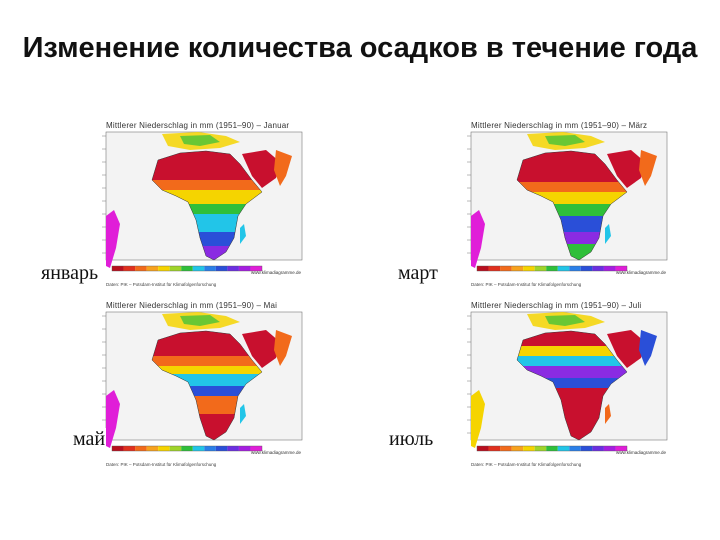 This screenshot has height=540, width=720. What do you see at coordinates (418, 273) in the screenshot?
I see `month-label-march: март` at bounding box center [418, 273].